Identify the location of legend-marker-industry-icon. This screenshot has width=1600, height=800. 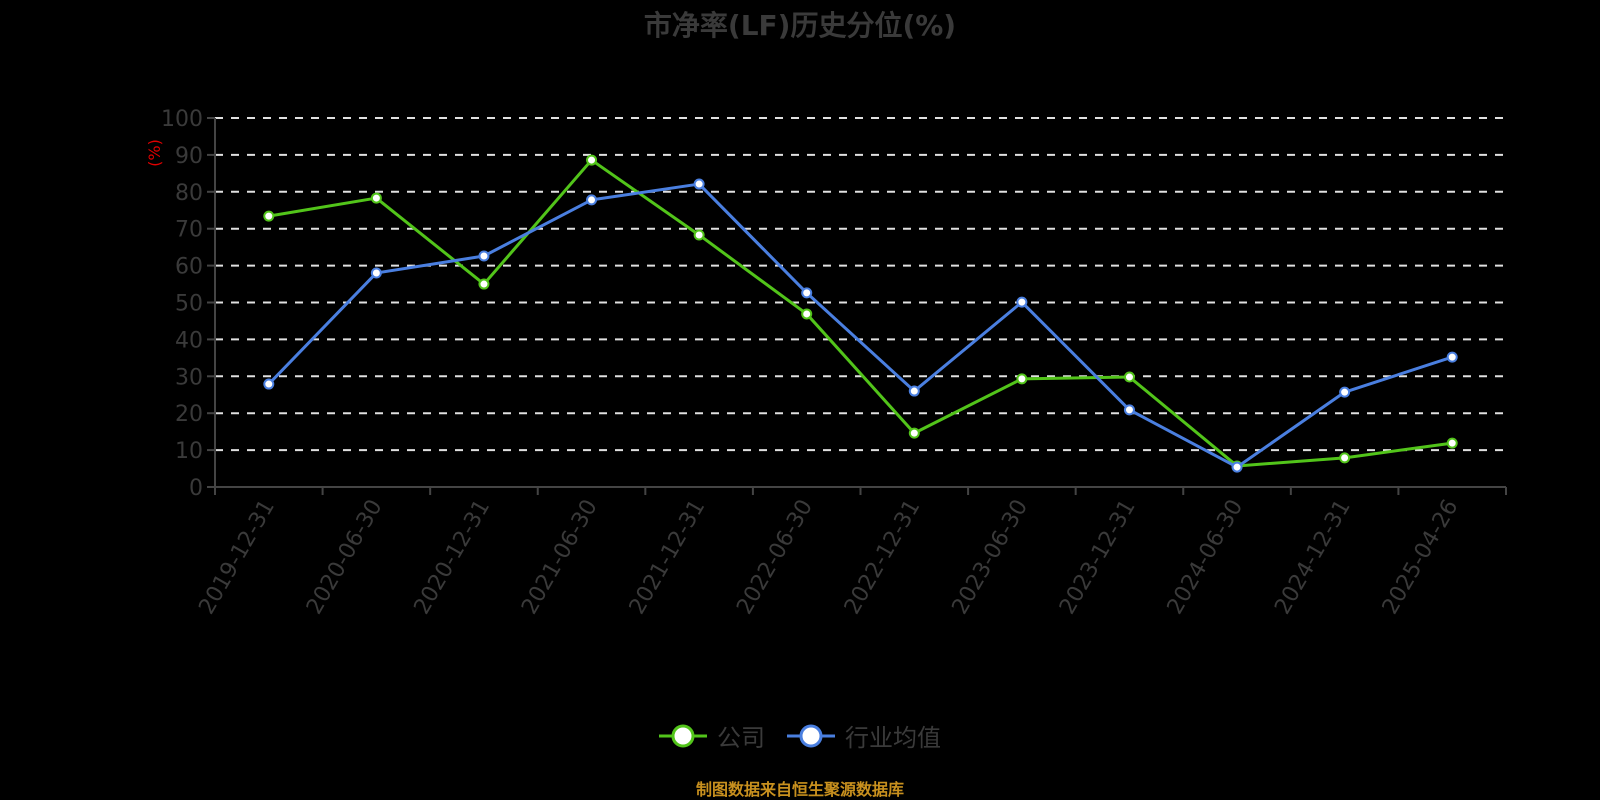
(811, 735).